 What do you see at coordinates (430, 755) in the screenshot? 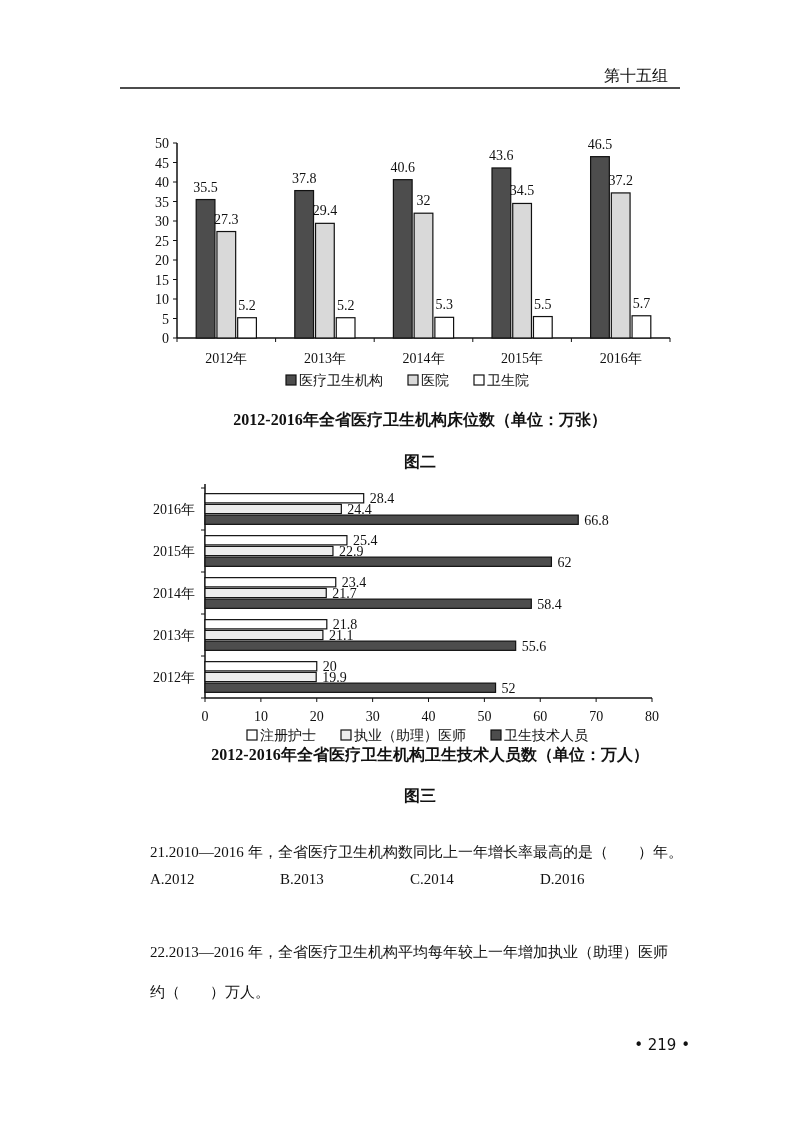
I see `text: 2012-2016年全省医疗卫生机构卫生技术人员数（单位：万人）` at bounding box center [430, 755].